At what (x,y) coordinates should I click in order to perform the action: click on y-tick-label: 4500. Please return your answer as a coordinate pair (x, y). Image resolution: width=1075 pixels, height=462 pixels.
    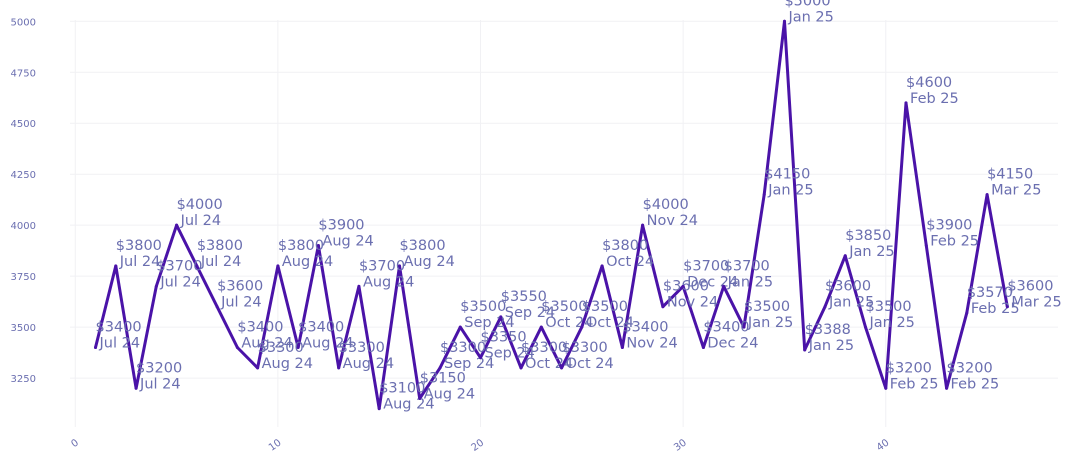
    Looking at the image, I should click on (23, 124).